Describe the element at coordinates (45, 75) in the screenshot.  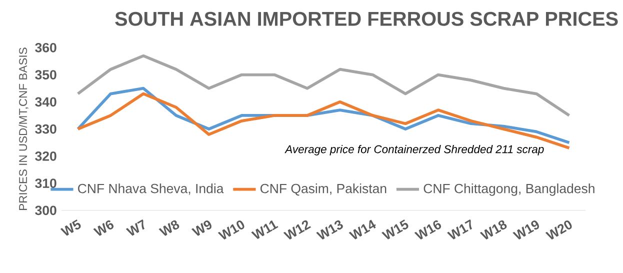
I see `y-tick-label: 350` at that location.